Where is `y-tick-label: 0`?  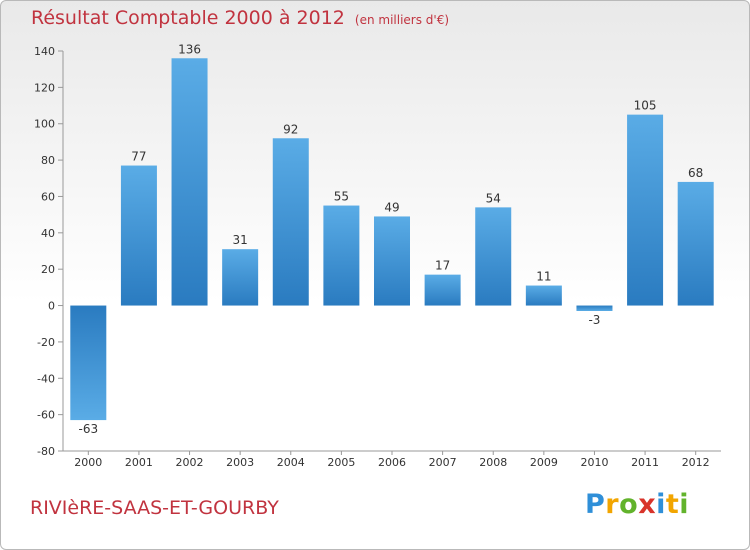 y-tick-label: 0 is located at coordinates (51, 306).